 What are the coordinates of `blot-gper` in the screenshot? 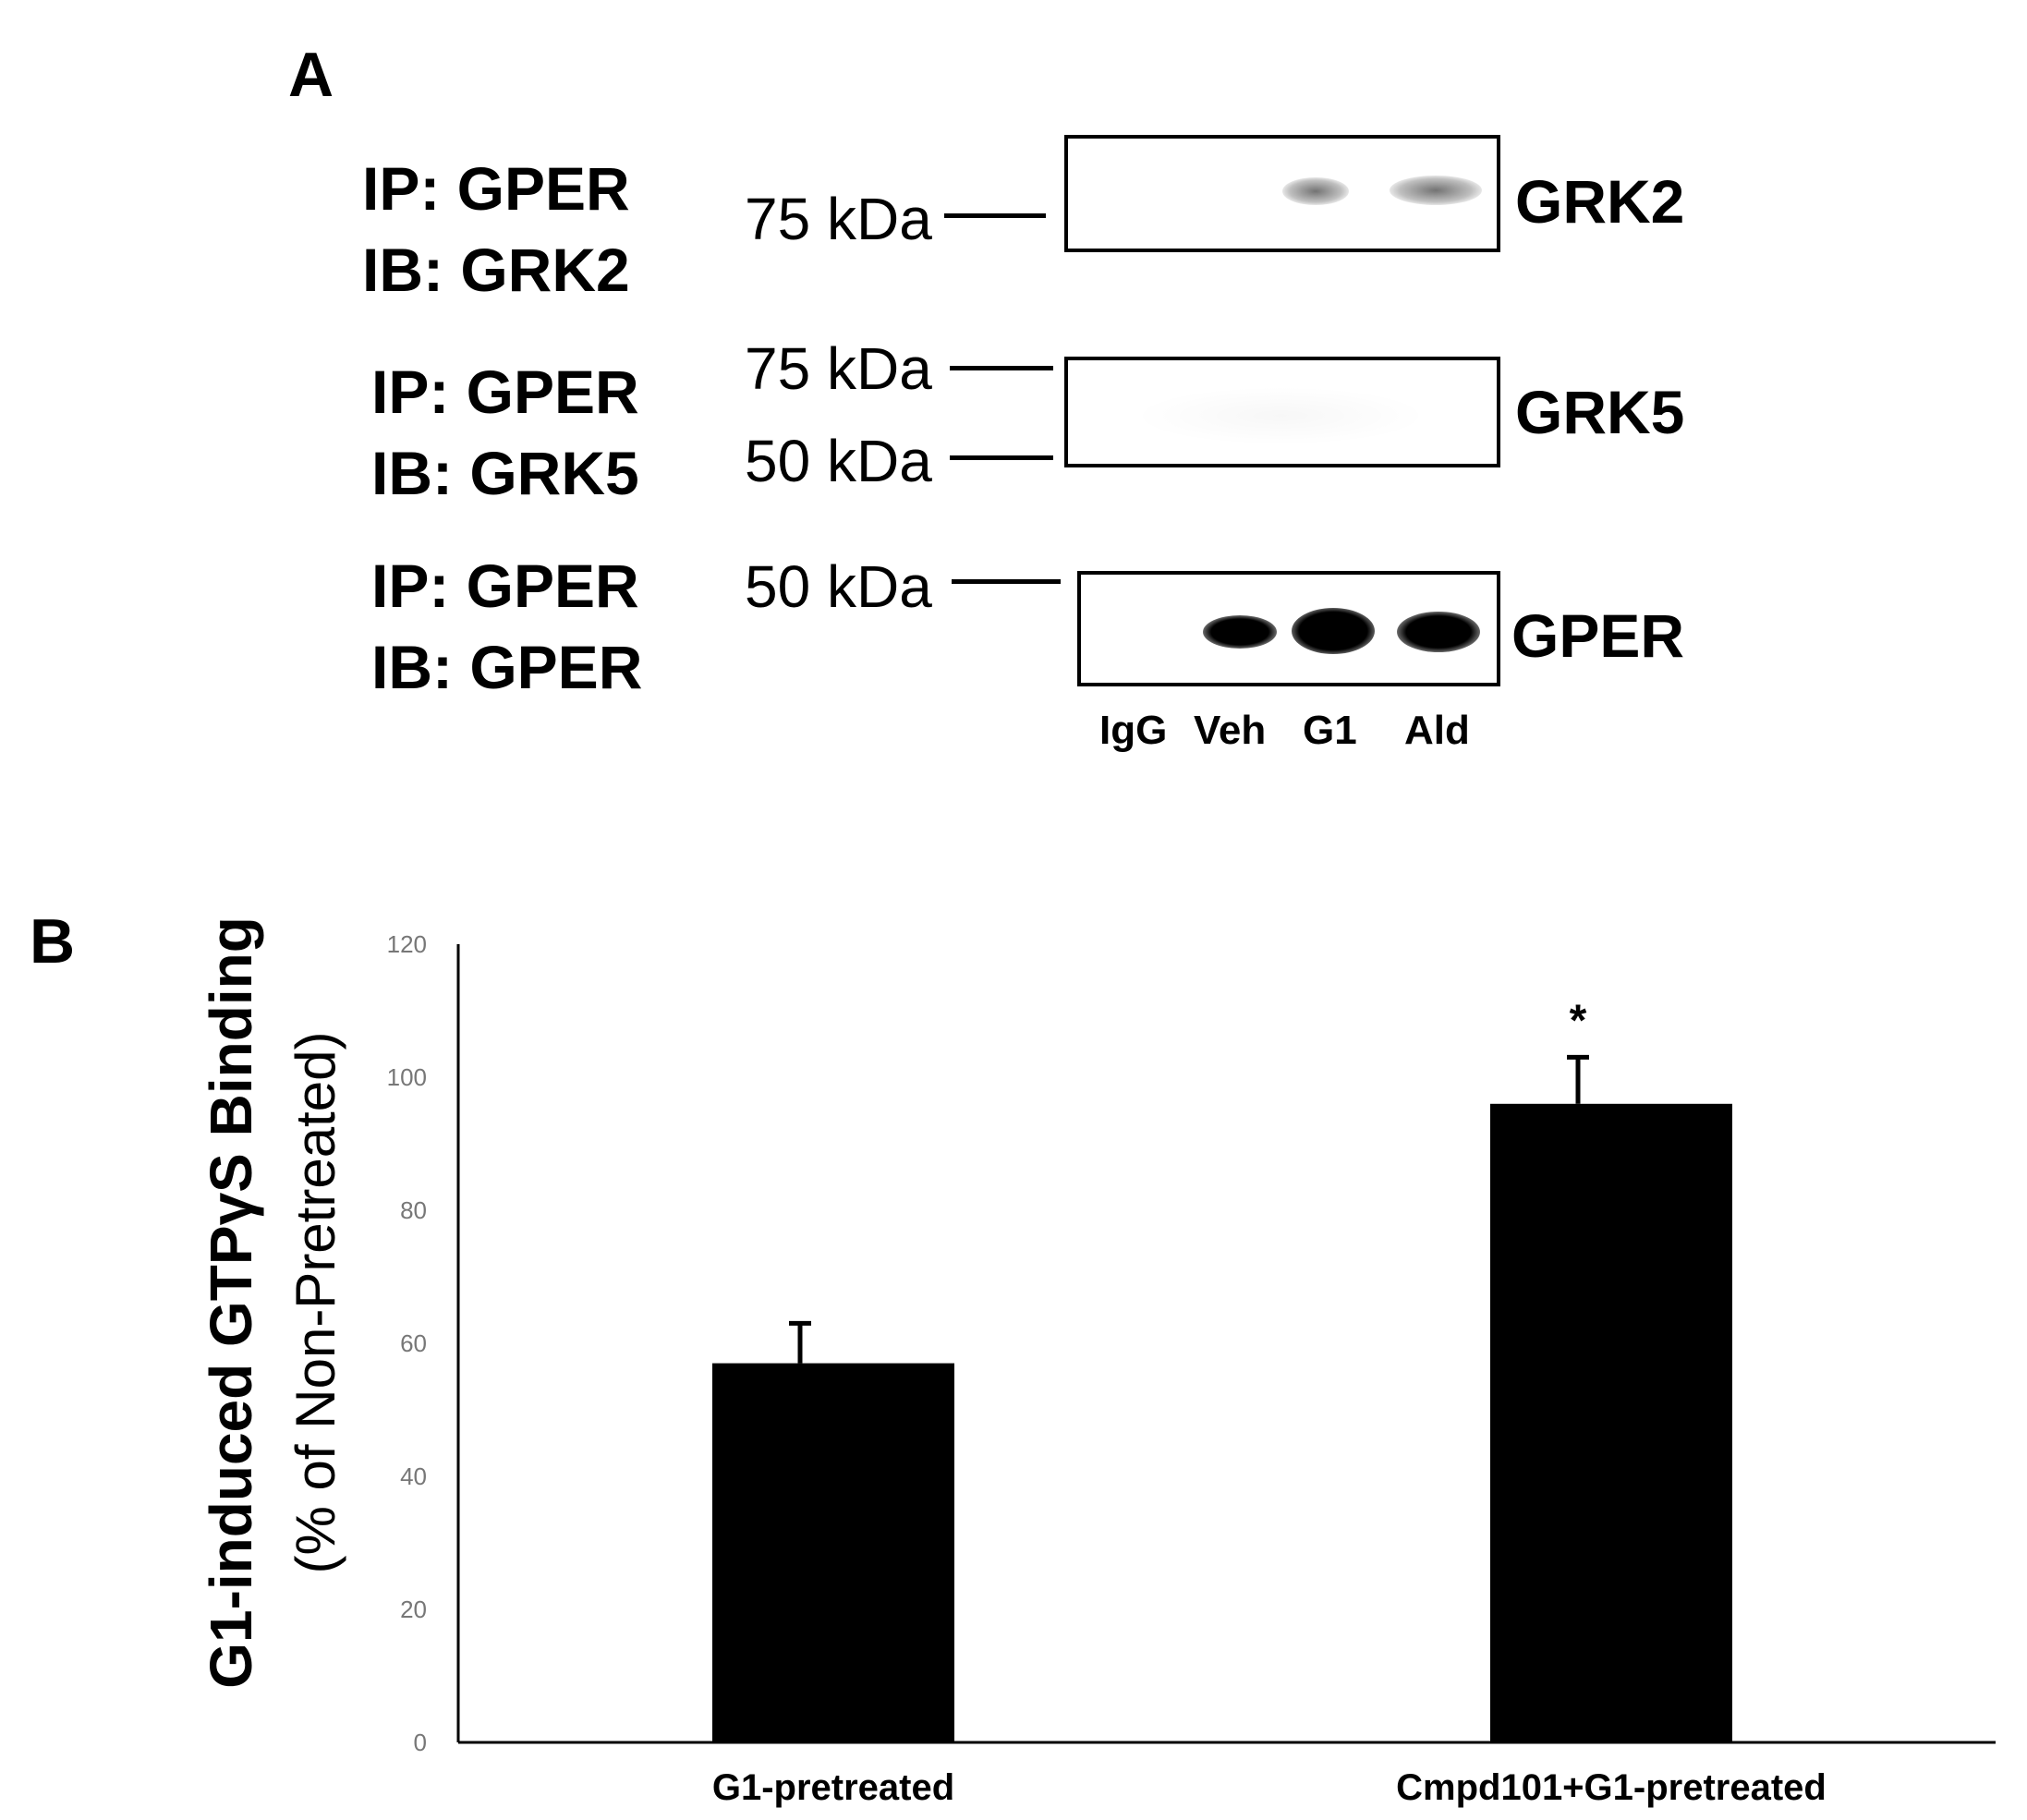 It's located at (1288, 628).